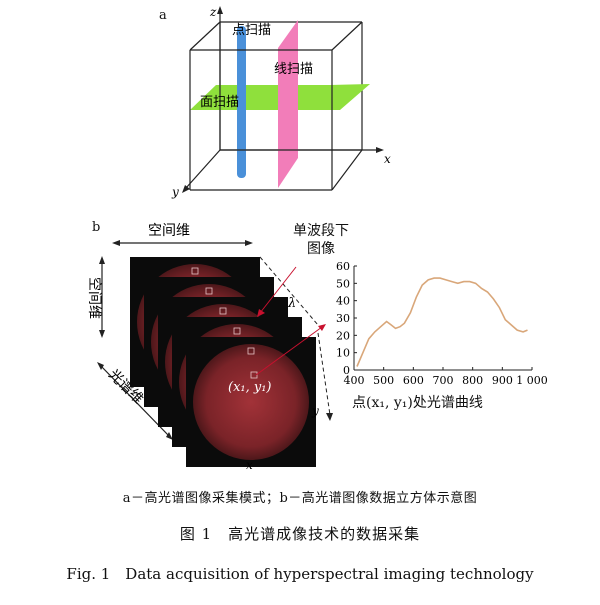 The image size is (600, 605). I want to click on axis-x-label: x, so click(387, 159).